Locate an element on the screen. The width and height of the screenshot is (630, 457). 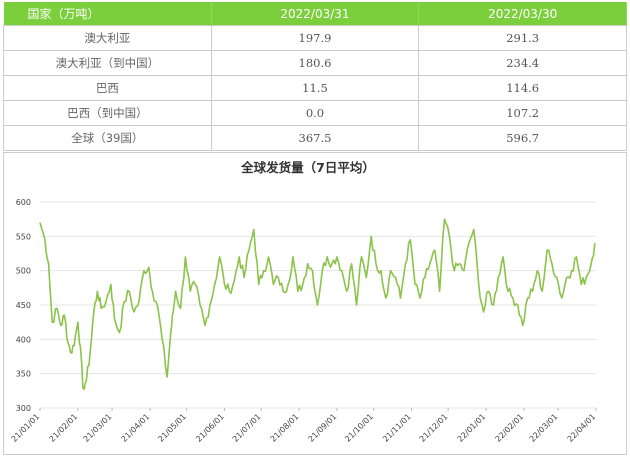
chart-title: 全球发货量（7日平均） is located at coordinates (307, 167).